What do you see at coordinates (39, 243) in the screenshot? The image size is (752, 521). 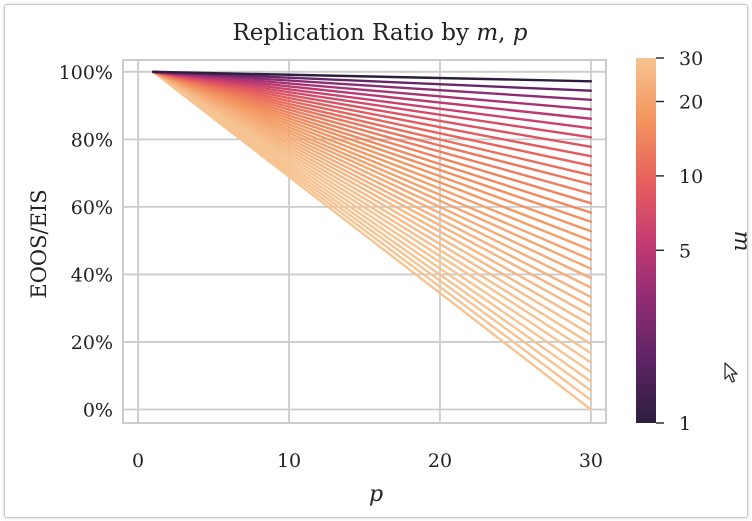 I see `y-axis-label: EOOS/EIS` at bounding box center [39, 243].